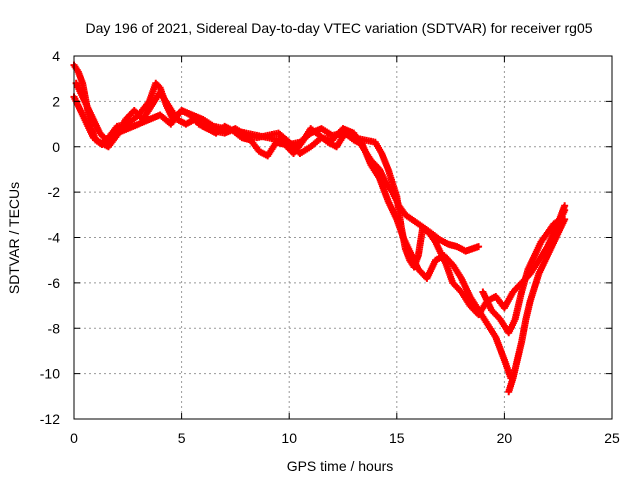 The width and height of the screenshot is (640, 480). What do you see at coordinates (182, 438) in the screenshot?
I see `x-tick-label: 5` at bounding box center [182, 438].